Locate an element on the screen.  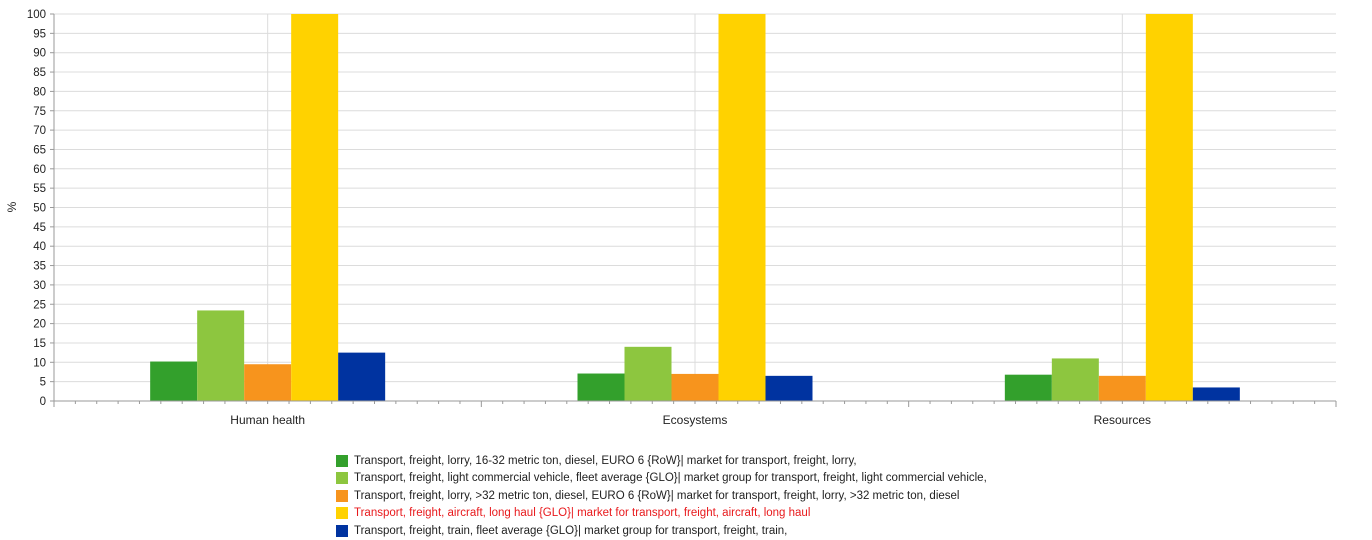
y-tick-label: 70 is located at coordinates (39, 131).